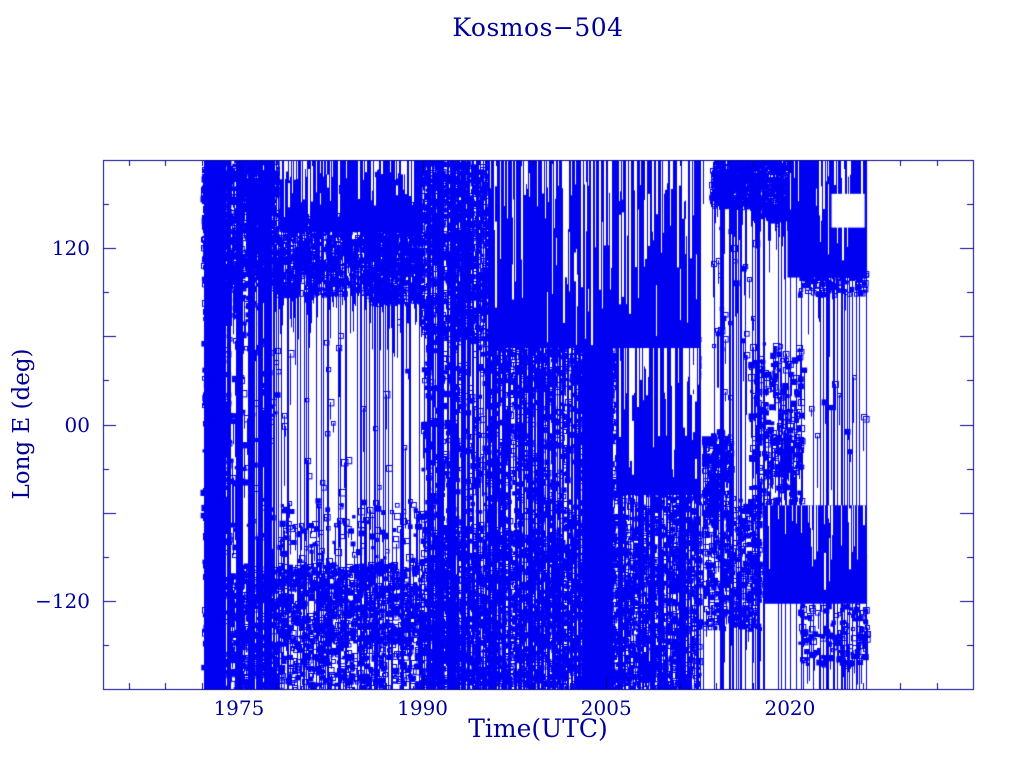  Describe the element at coordinates (606, 708) in the screenshot. I see `x-tick-label: 2005` at that location.